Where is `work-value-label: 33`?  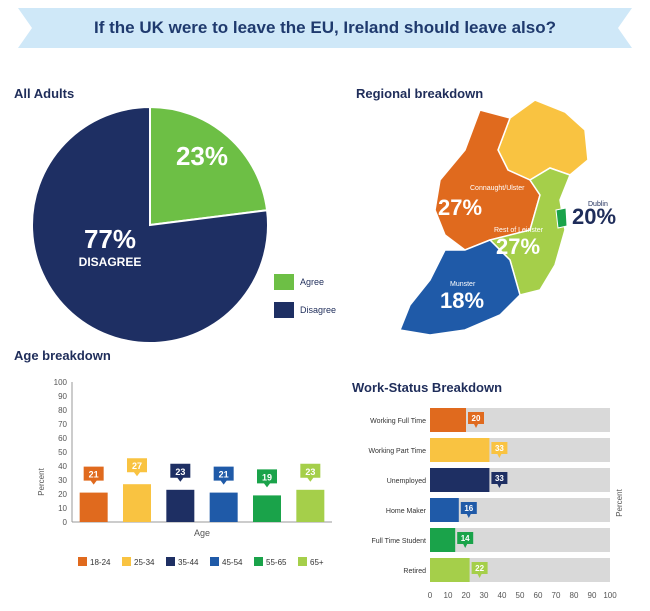
work-value-label: 33 is located at coordinates (499, 478).